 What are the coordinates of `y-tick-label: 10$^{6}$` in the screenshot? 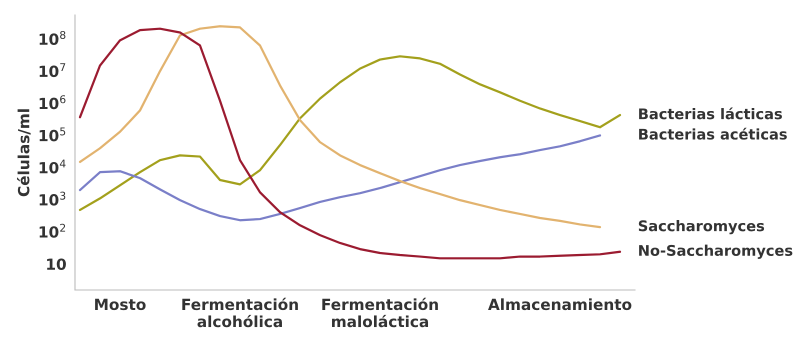 It's located at (53, 102).